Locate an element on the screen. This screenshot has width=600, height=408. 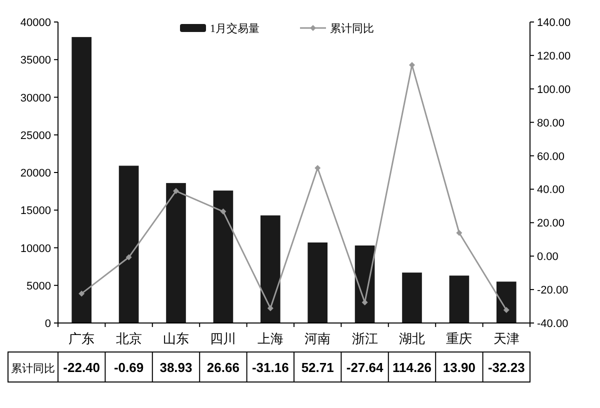
data-label: -22.40 is located at coordinates (81, 367).